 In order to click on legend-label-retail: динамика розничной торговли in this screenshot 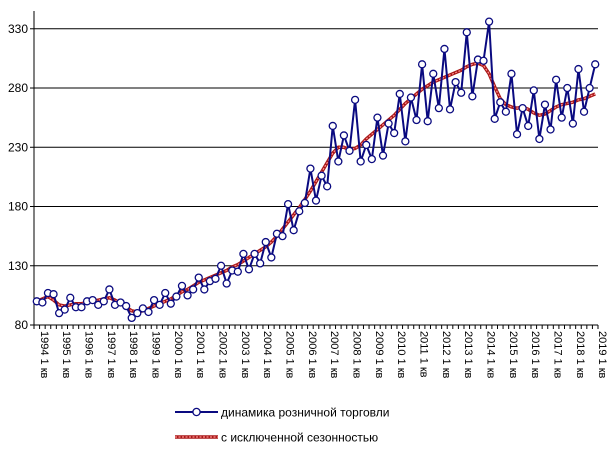, I will do `click(305, 413)`.